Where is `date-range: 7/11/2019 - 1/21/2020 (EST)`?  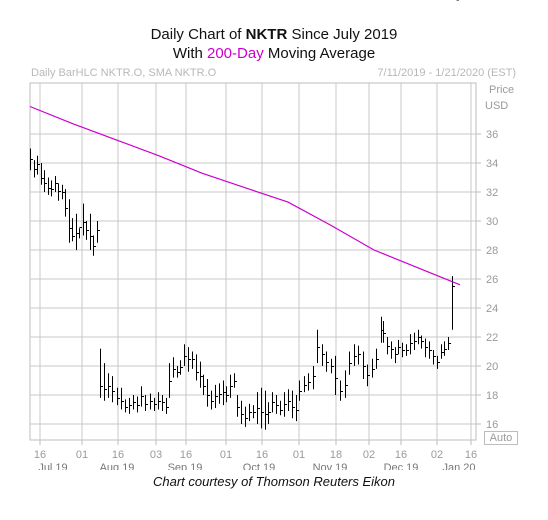 date-range: 7/11/2019 - 1/21/2020 (EST) is located at coordinates (446, 73).